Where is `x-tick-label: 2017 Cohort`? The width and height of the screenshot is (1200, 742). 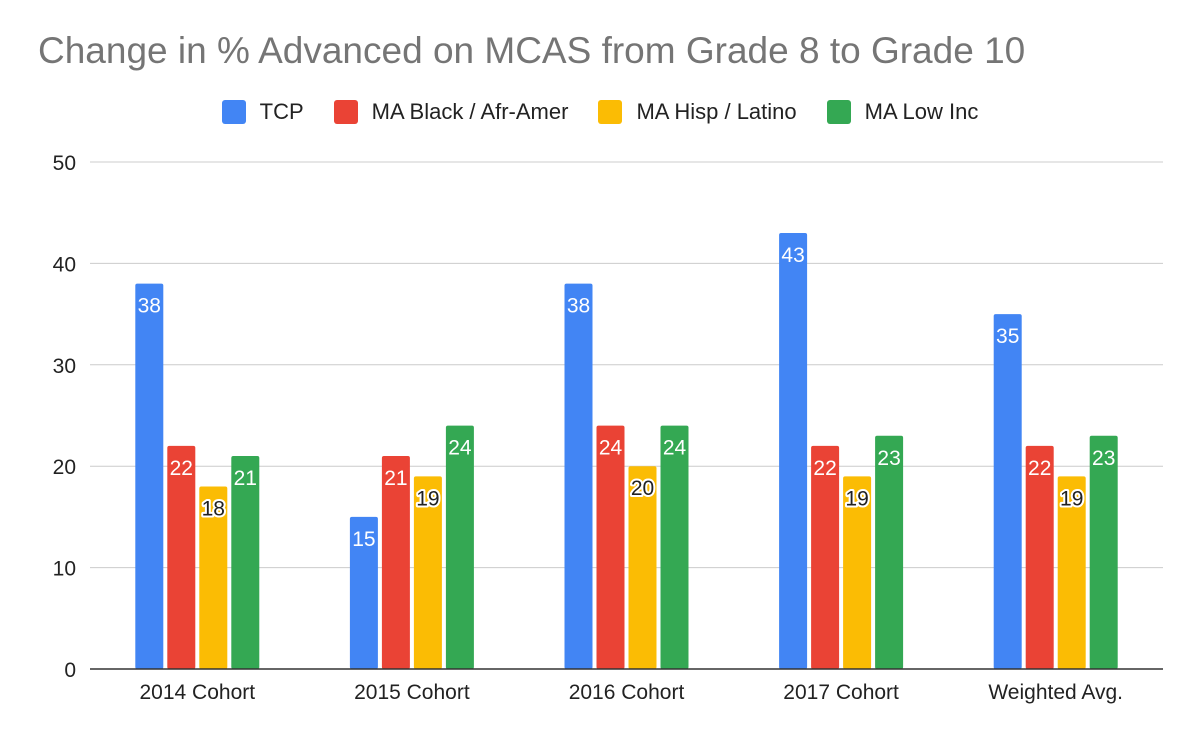
x-tick-label: 2017 Cohort is located at coordinates (841, 692).